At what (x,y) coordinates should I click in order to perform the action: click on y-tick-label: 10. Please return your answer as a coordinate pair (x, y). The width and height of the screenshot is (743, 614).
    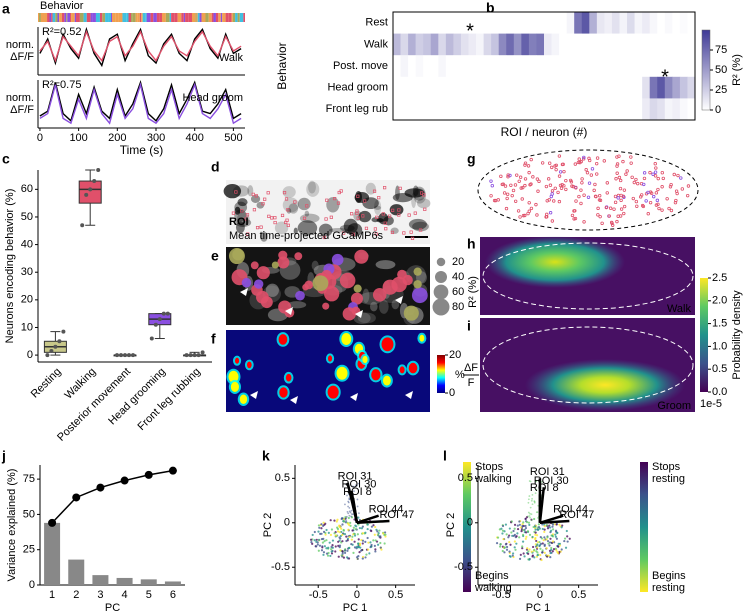
    Looking at the image, I should click on (27, 327).